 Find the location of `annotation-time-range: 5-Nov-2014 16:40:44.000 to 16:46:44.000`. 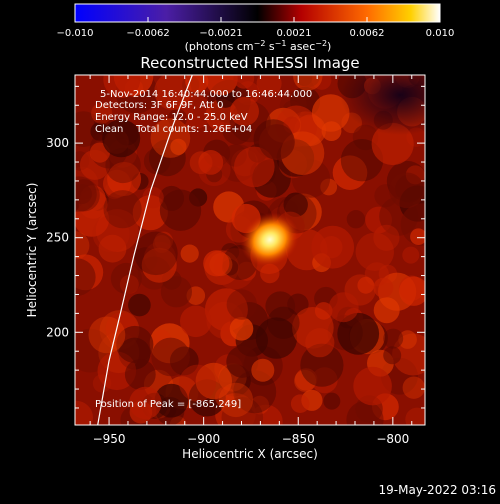

annotation-time-range: 5-Nov-2014 16:40:44.000 to 16:46:44.000 is located at coordinates (206, 94).